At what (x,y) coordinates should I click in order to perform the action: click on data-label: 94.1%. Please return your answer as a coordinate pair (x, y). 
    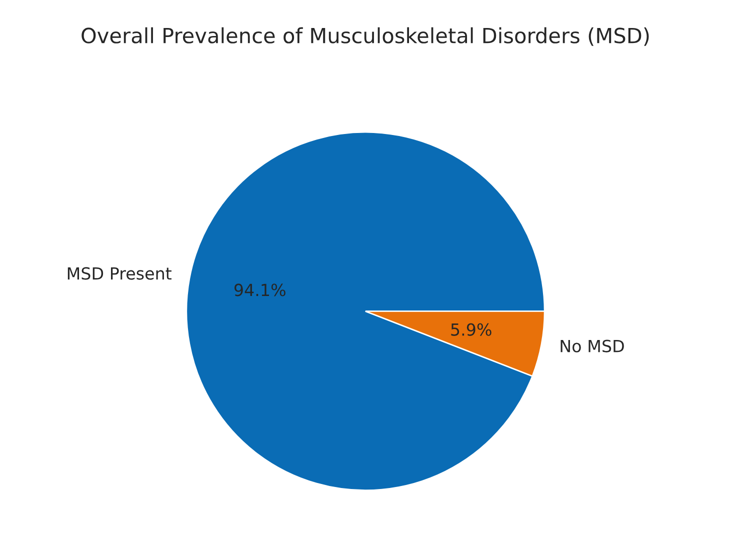
    Looking at the image, I should click on (260, 290).